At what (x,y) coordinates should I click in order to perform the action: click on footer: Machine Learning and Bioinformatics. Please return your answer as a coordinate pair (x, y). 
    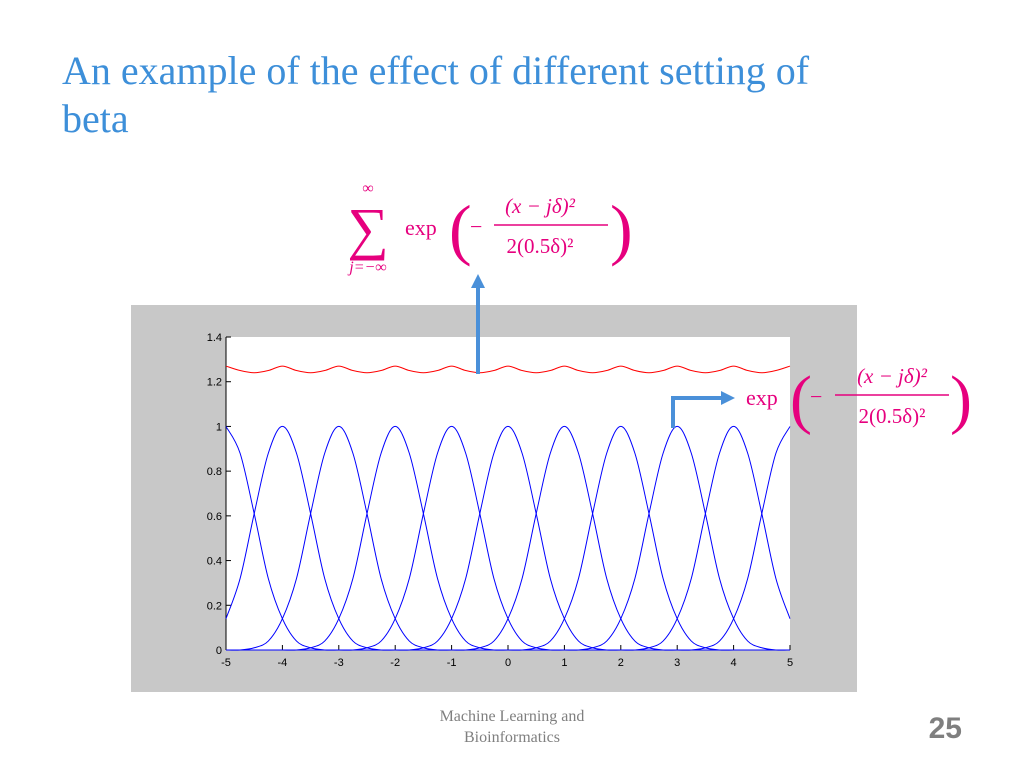
    Looking at the image, I should click on (512, 727).